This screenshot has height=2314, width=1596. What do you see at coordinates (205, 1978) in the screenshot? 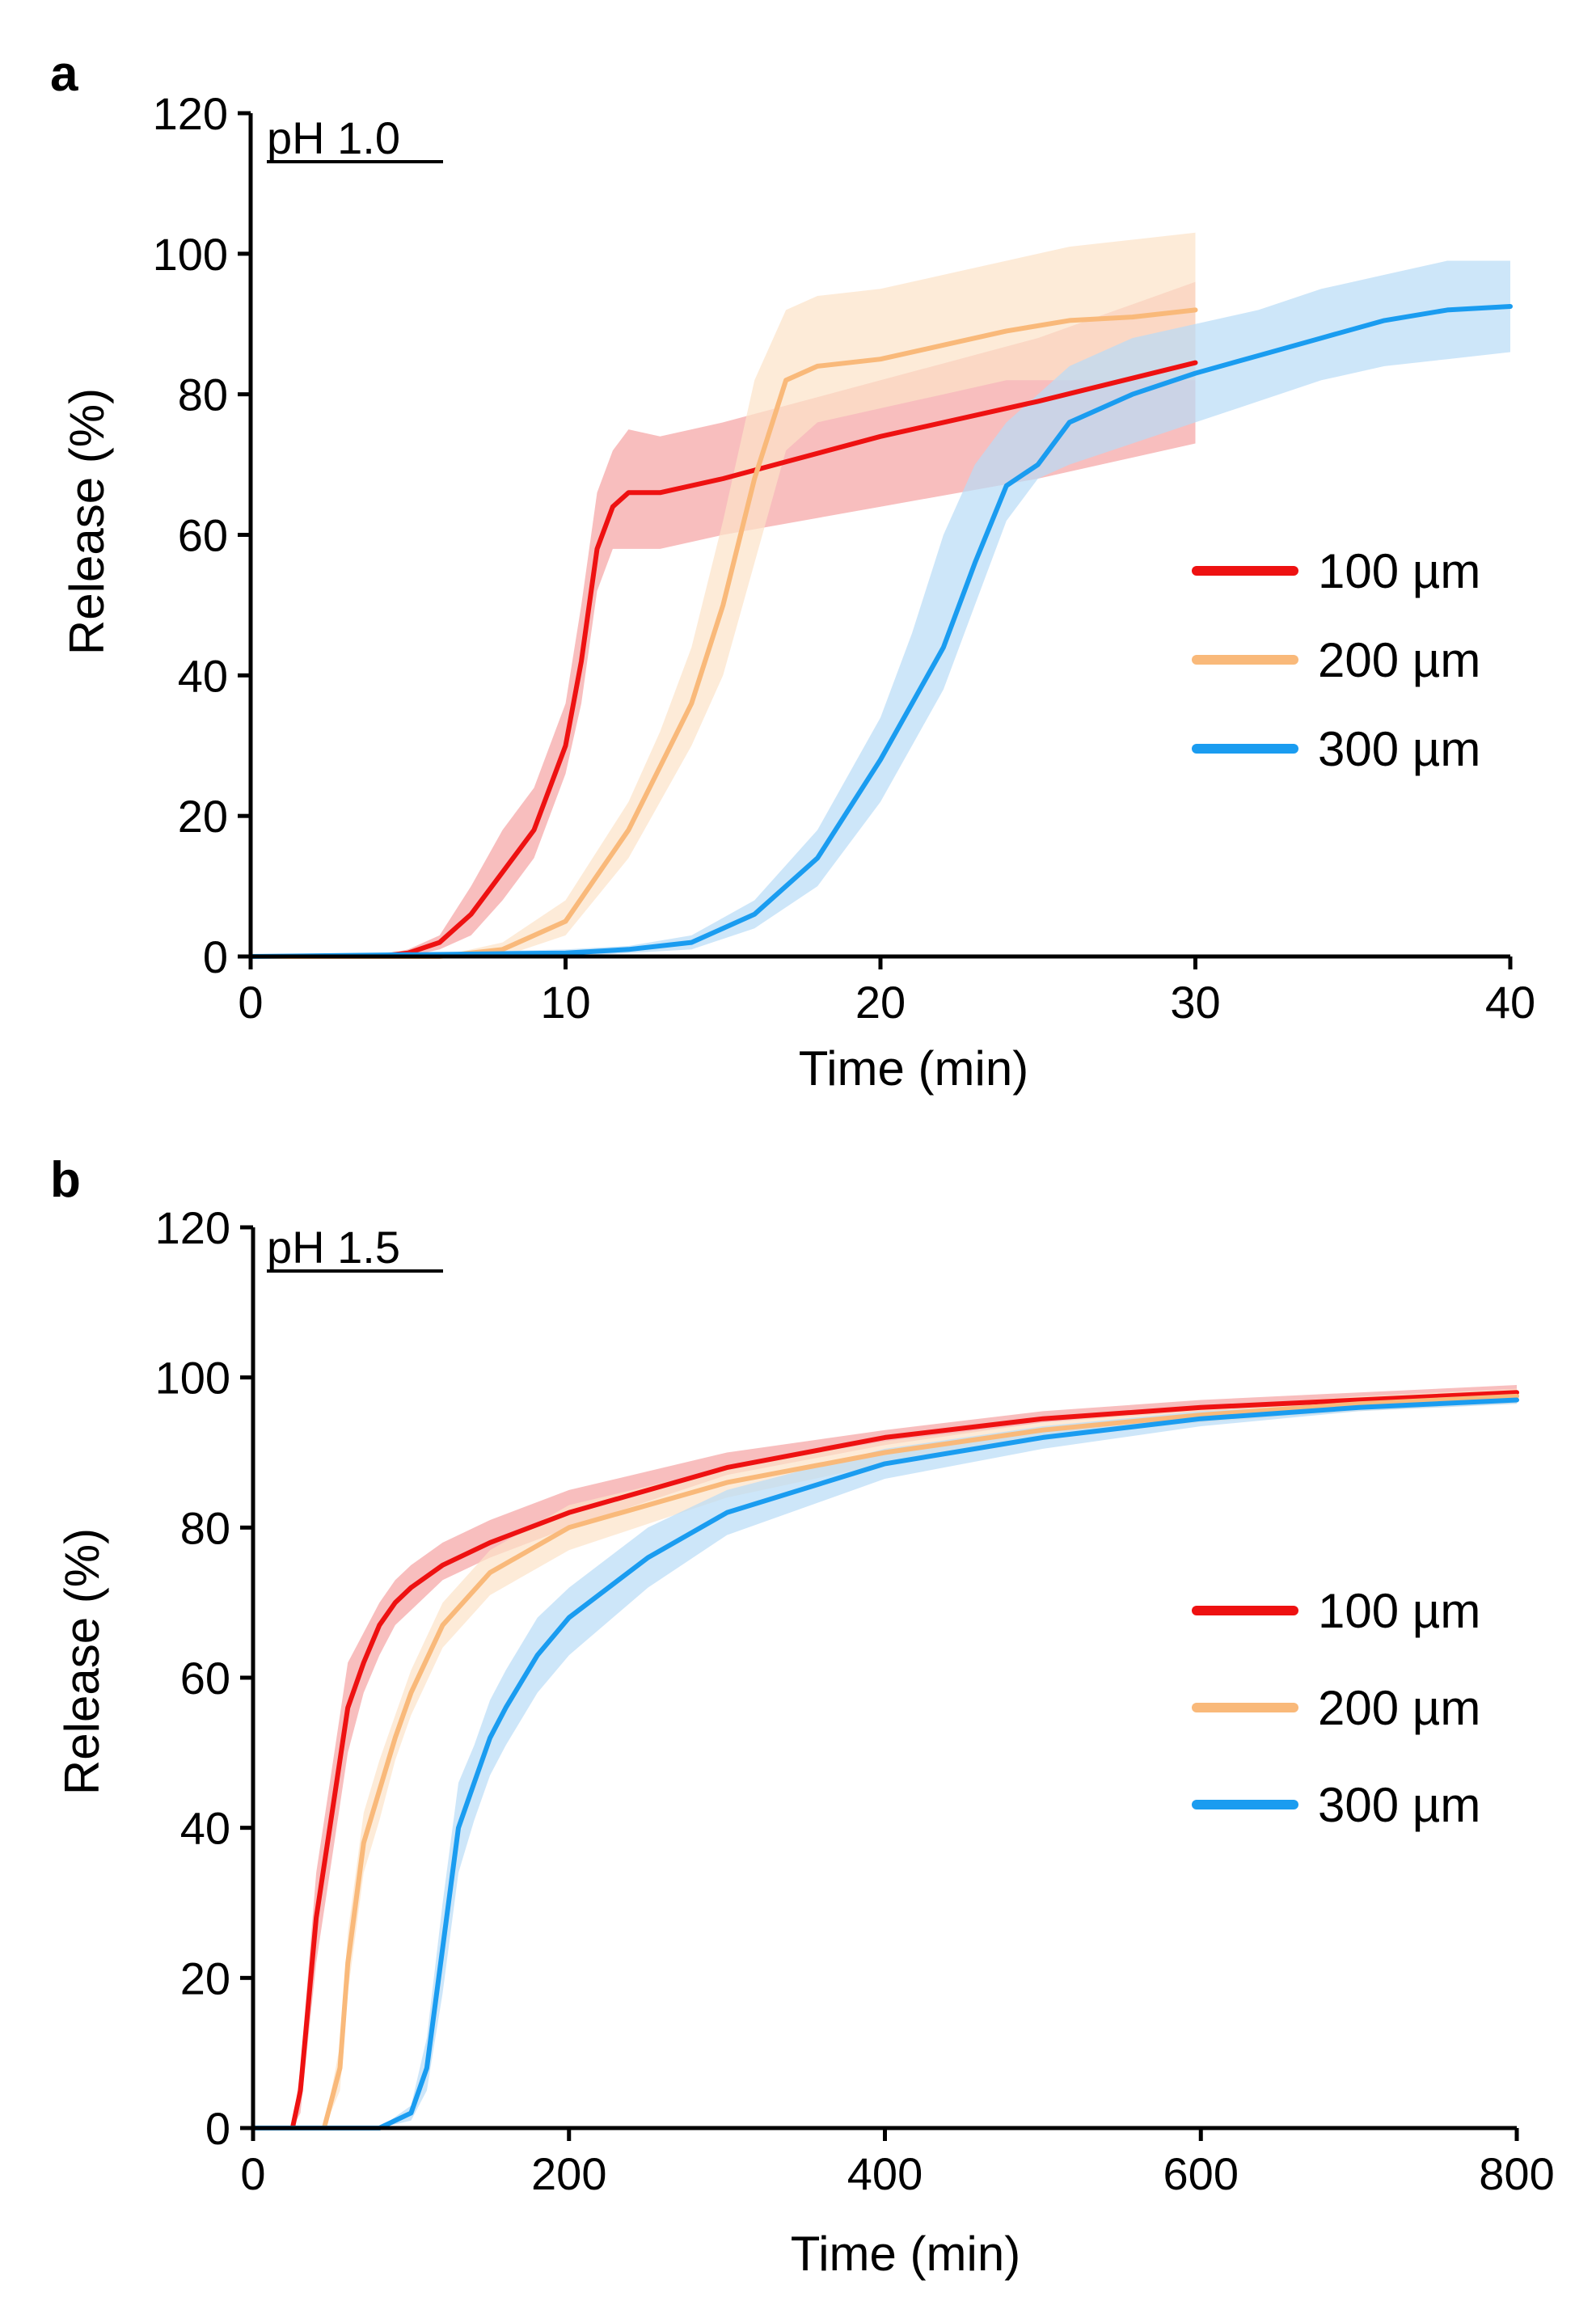
I see `panel-b-y-tick-label-1: 20` at bounding box center [205, 1978].